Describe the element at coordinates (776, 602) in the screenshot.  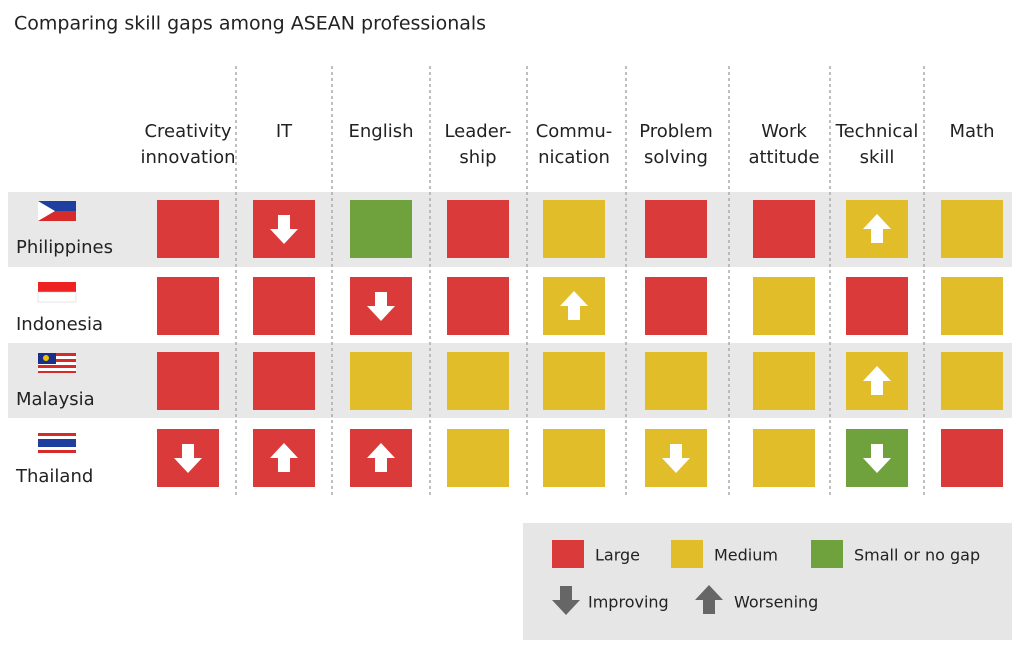
I see `legend-label: Worsening` at that location.